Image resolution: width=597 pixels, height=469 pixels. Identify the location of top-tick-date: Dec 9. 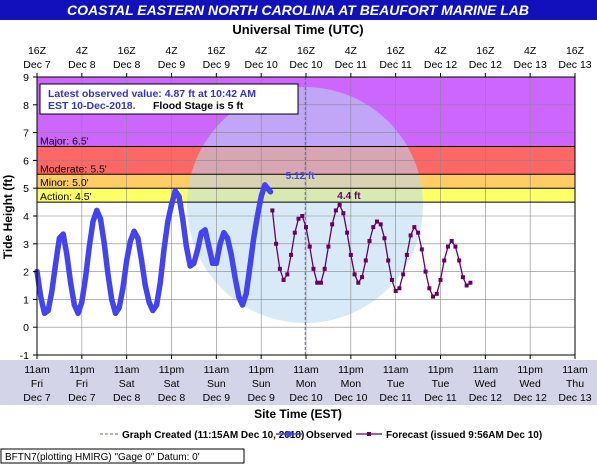
(217, 65).